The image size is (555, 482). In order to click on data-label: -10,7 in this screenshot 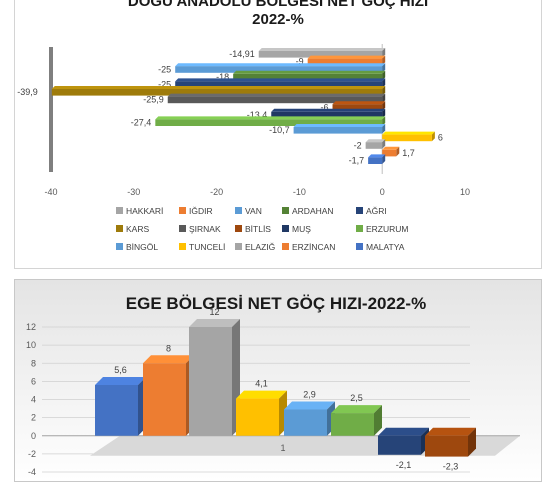, I will do `click(279, 130)`.